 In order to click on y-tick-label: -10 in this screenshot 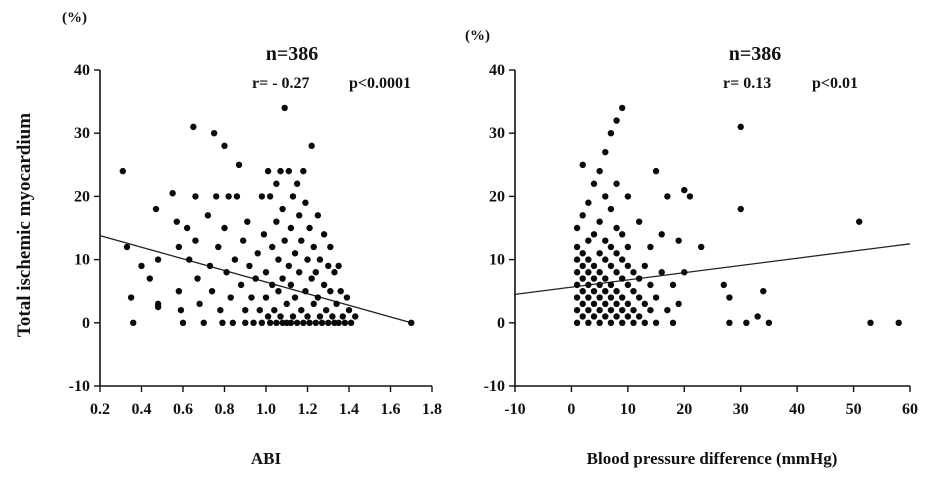, I will do `click(79, 386)`.